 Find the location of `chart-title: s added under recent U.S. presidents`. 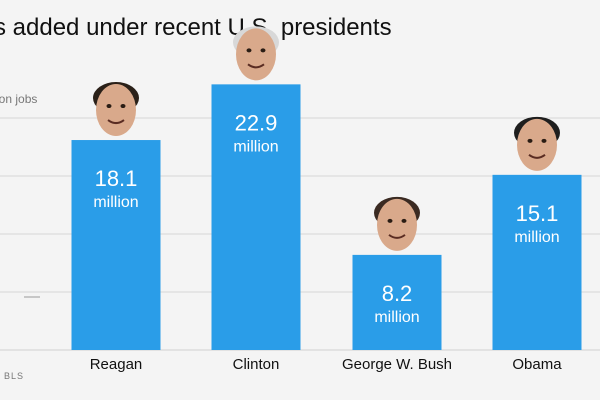

chart-title: s added under recent U.S. presidents is located at coordinates (196, 27).